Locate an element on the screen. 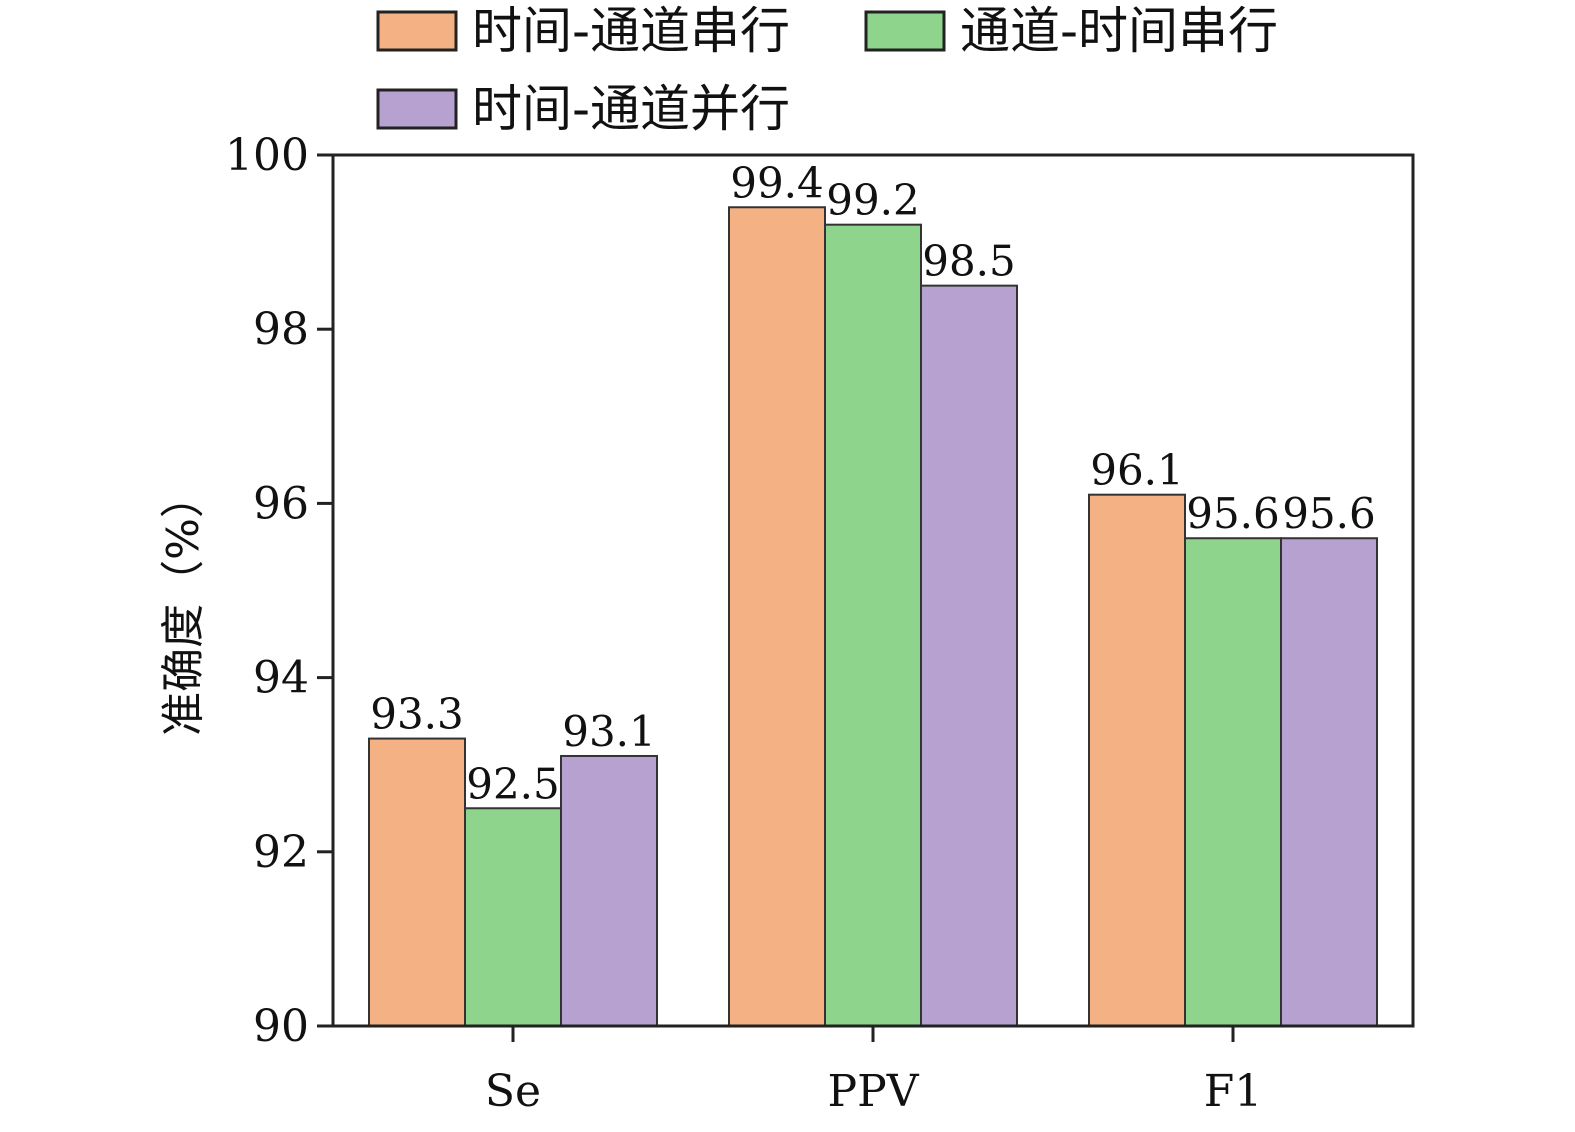 This screenshot has width=1575, height=1132. y-tick-label: 98 is located at coordinates (281, 329).